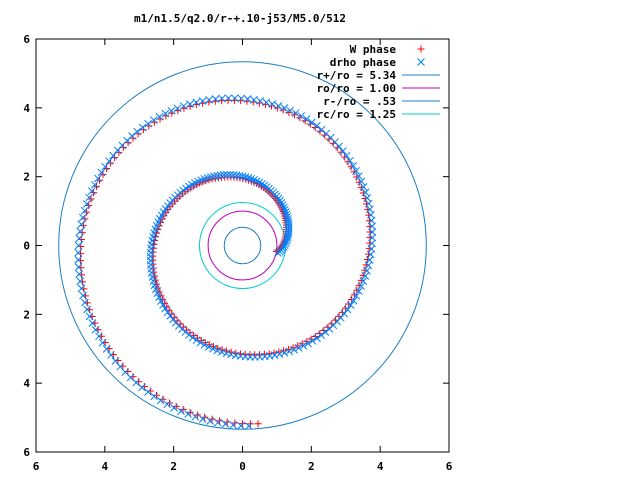 The height and width of the screenshot is (480, 640). What do you see at coordinates (242, 466) in the screenshot?
I see `x-tick-label: 0` at bounding box center [242, 466].